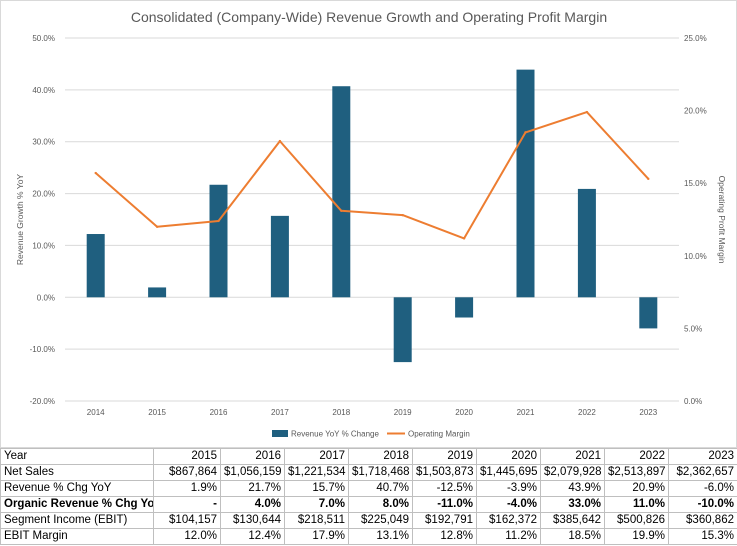 The image size is (737, 546). I want to click on table-cell: 11.0%, so click(636, 504).